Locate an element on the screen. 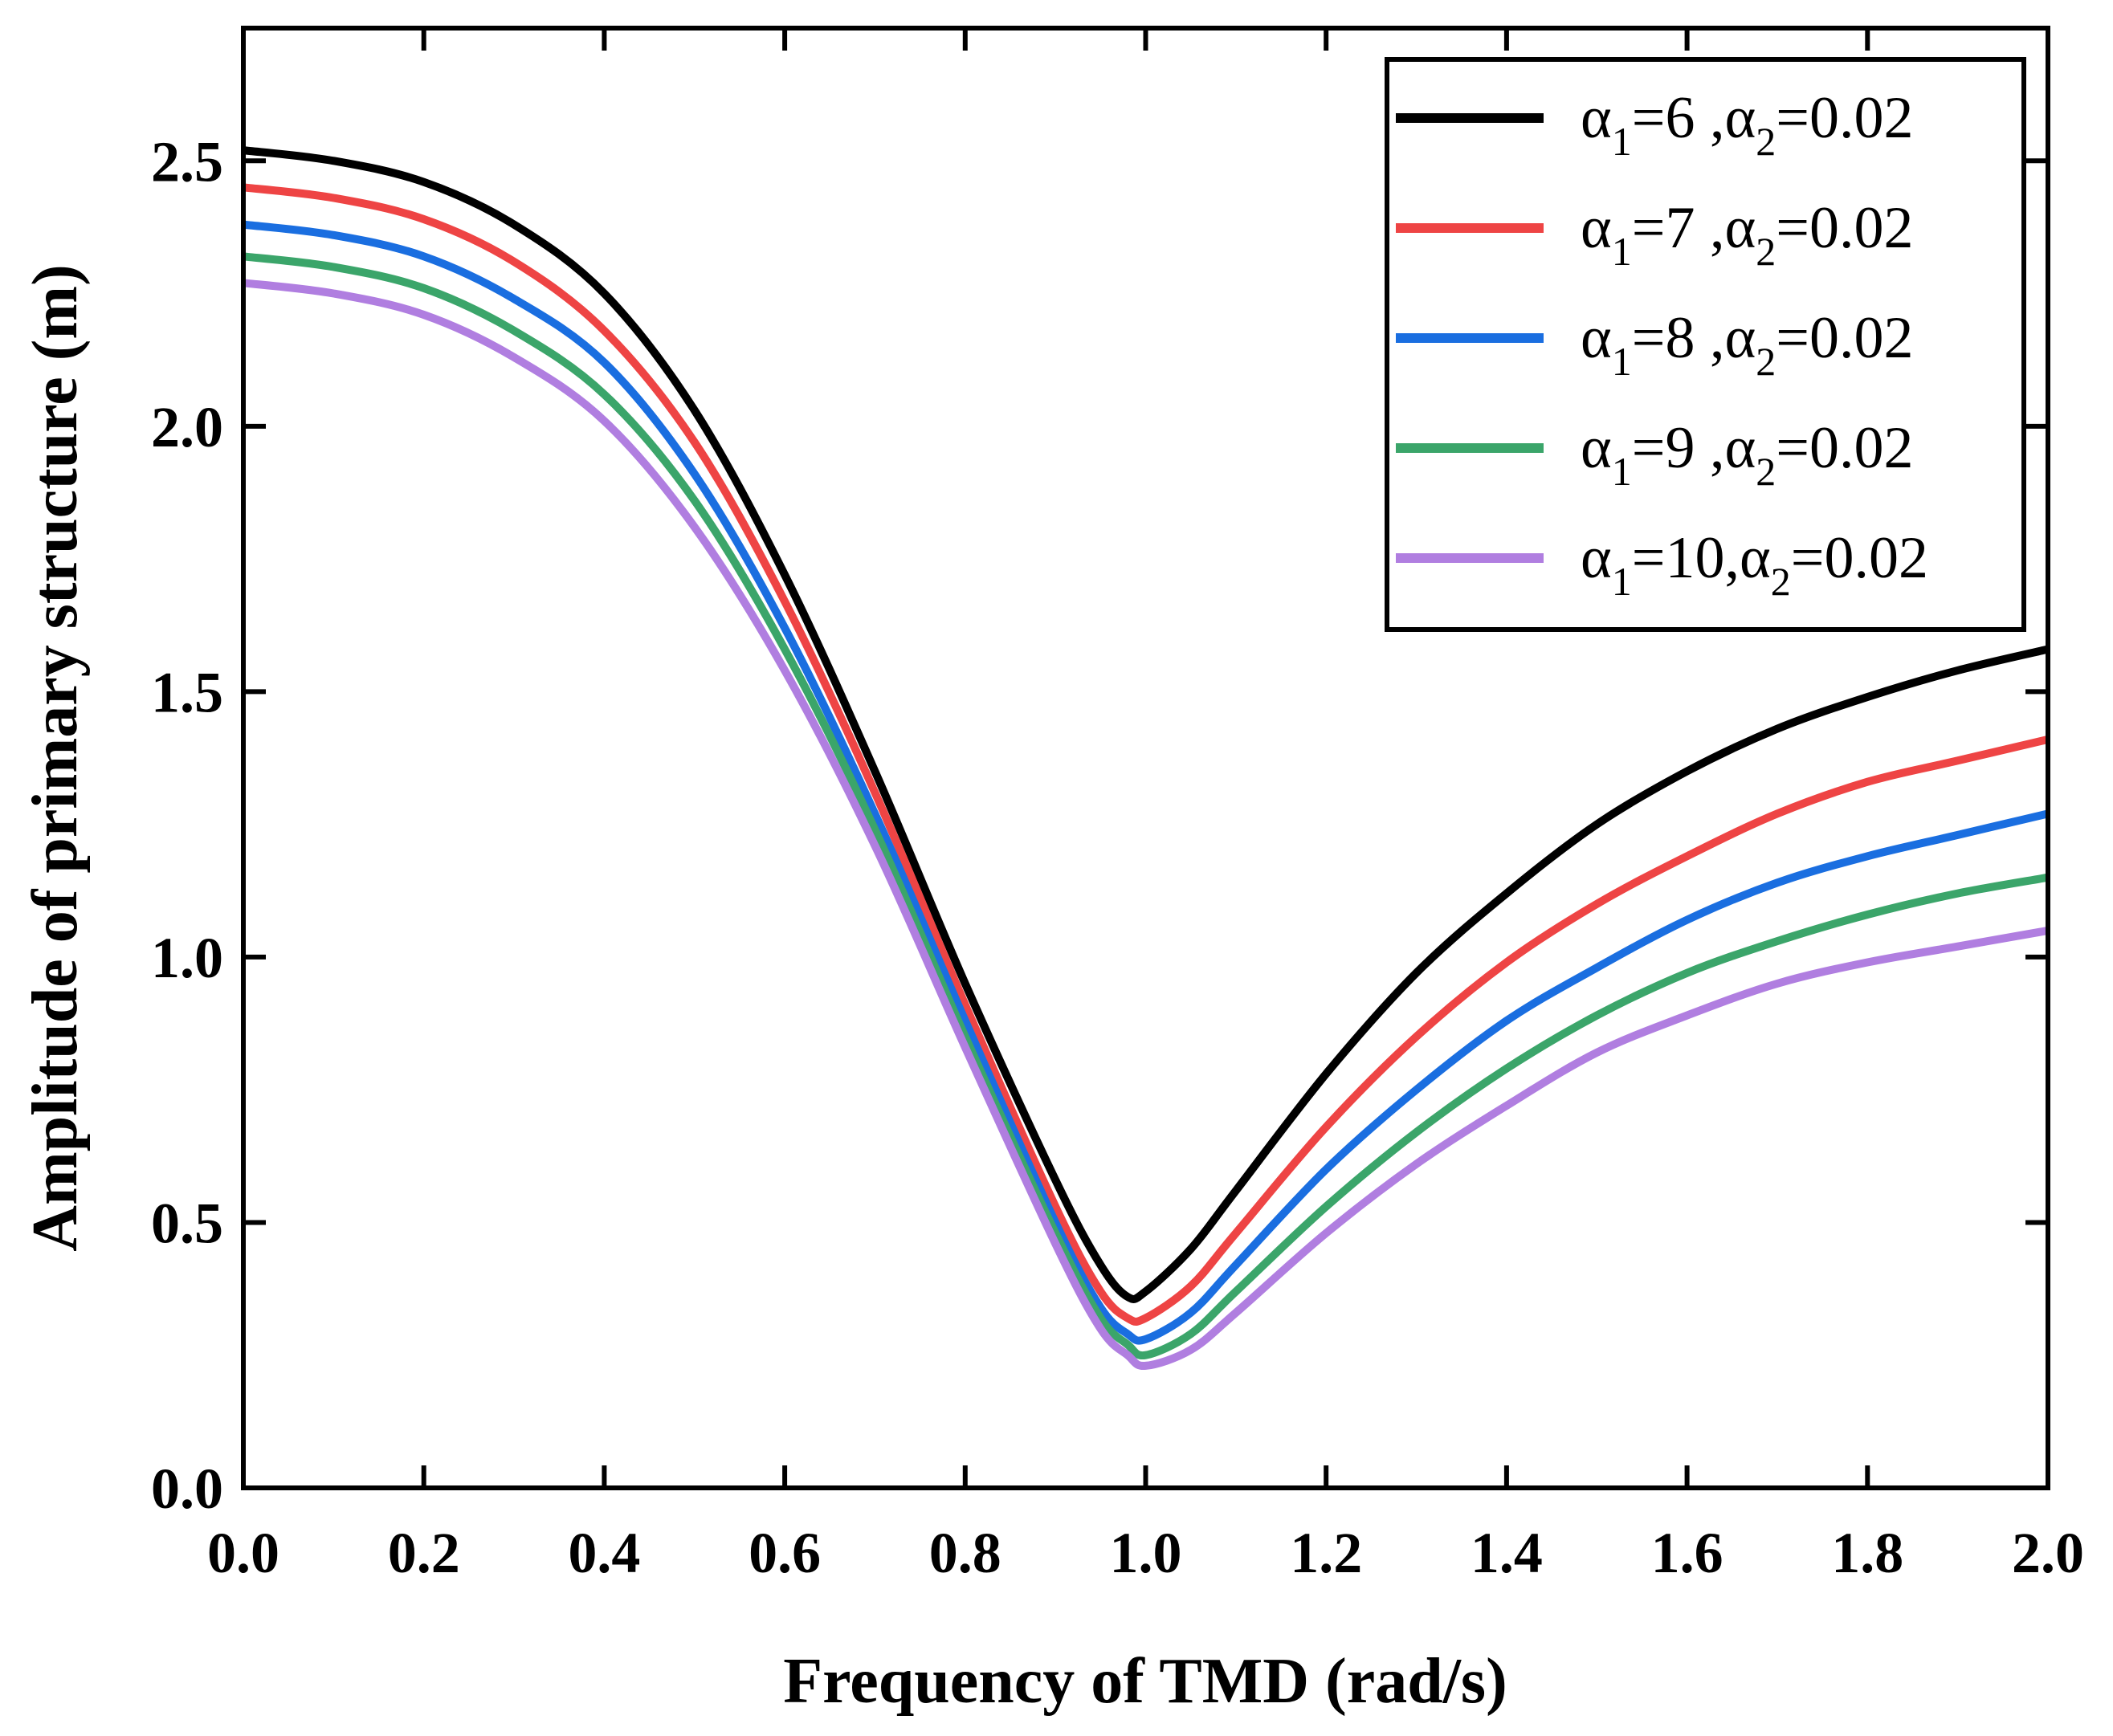 This screenshot has width=2113, height=1736. x-tick-label: 0.6 is located at coordinates (785, 1553).